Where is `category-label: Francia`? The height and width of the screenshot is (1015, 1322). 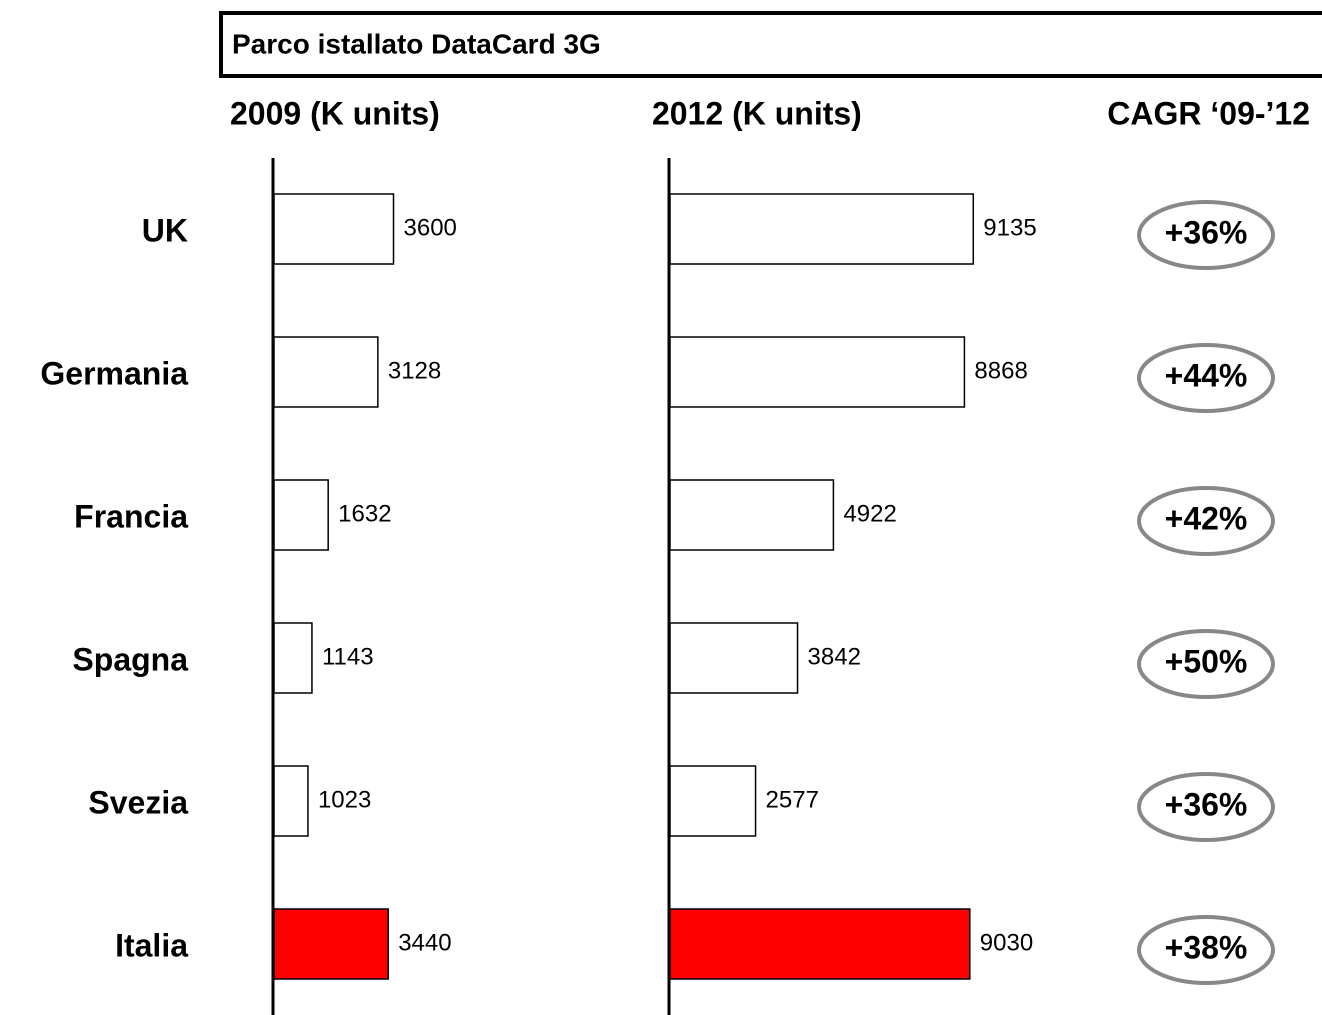 category-label: Francia is located at coordinates (131, 516).